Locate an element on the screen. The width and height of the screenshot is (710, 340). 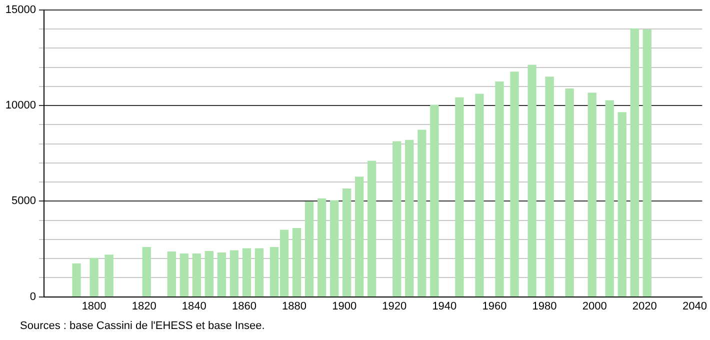
source-note: Sources : base Cassini de l'EHESS et base Insee. is located at coordinates (142, 326).